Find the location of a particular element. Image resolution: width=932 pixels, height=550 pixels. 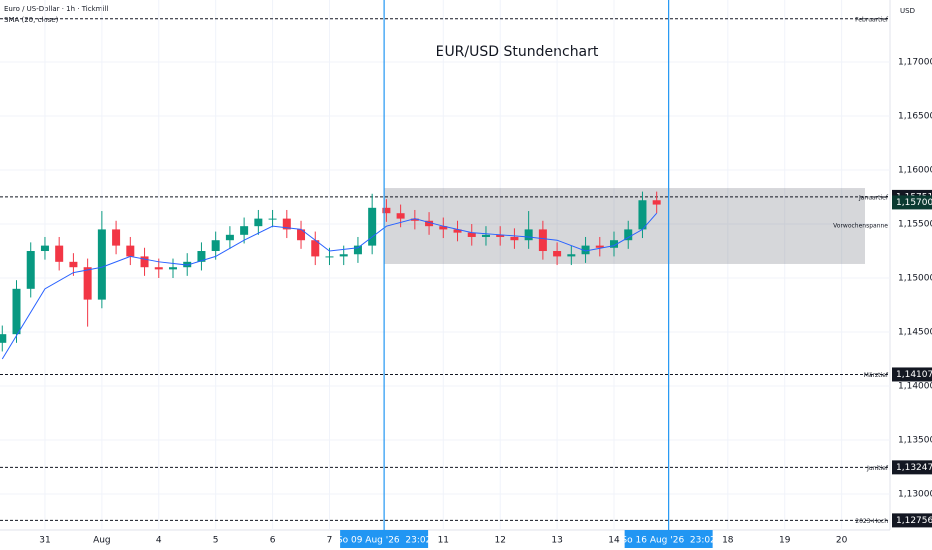

currency-label: USD is located at coordinates (907, 11).